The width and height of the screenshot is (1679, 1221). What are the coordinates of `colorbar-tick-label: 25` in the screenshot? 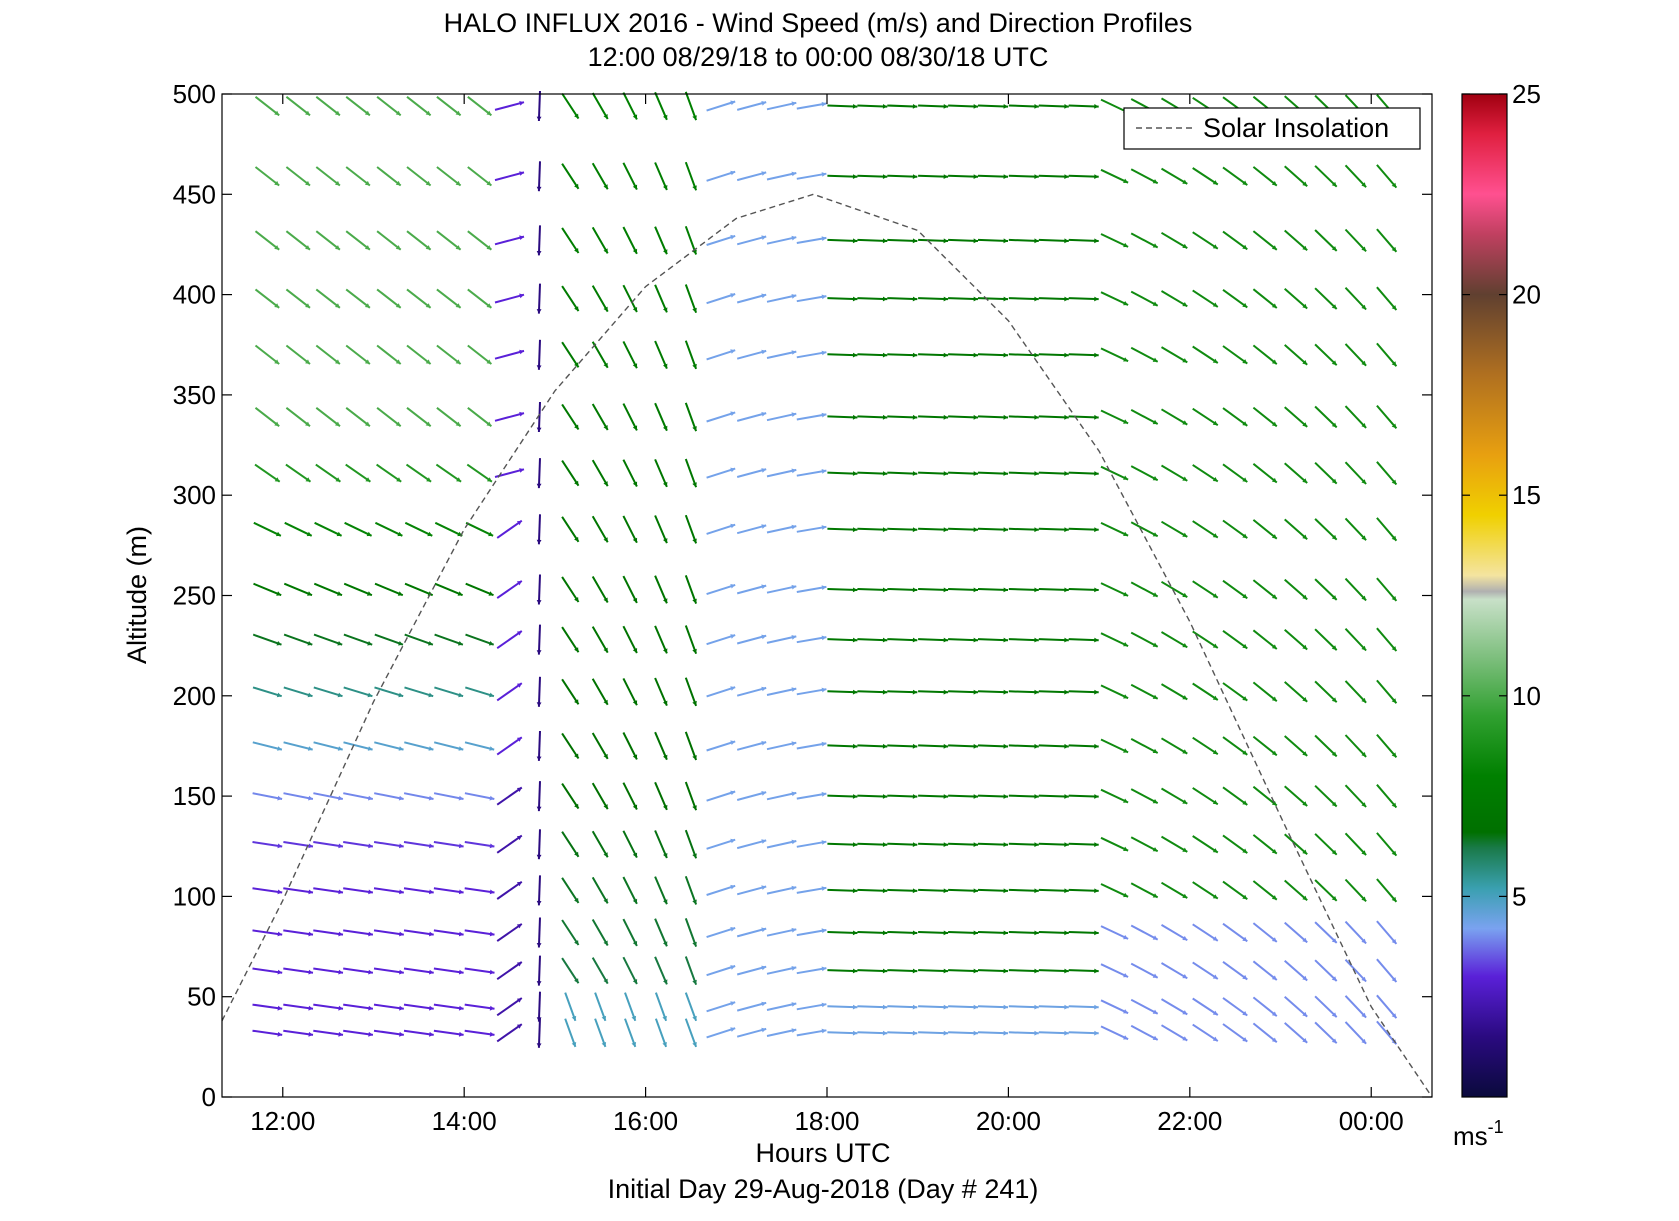 It's located at (1526, 94).